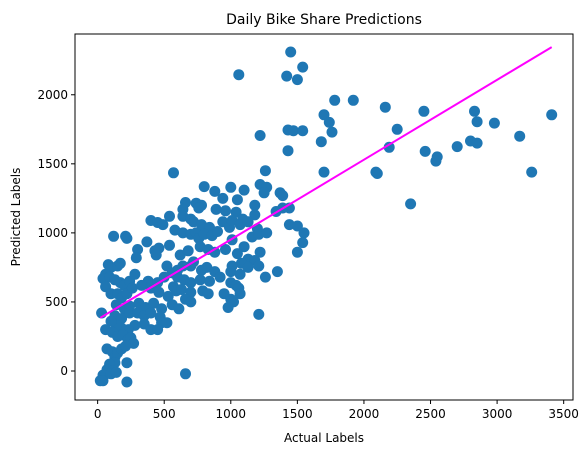 This screenshot has width=587, height=455. I want to click on x-tick-label: 3000, so click(497, 414).